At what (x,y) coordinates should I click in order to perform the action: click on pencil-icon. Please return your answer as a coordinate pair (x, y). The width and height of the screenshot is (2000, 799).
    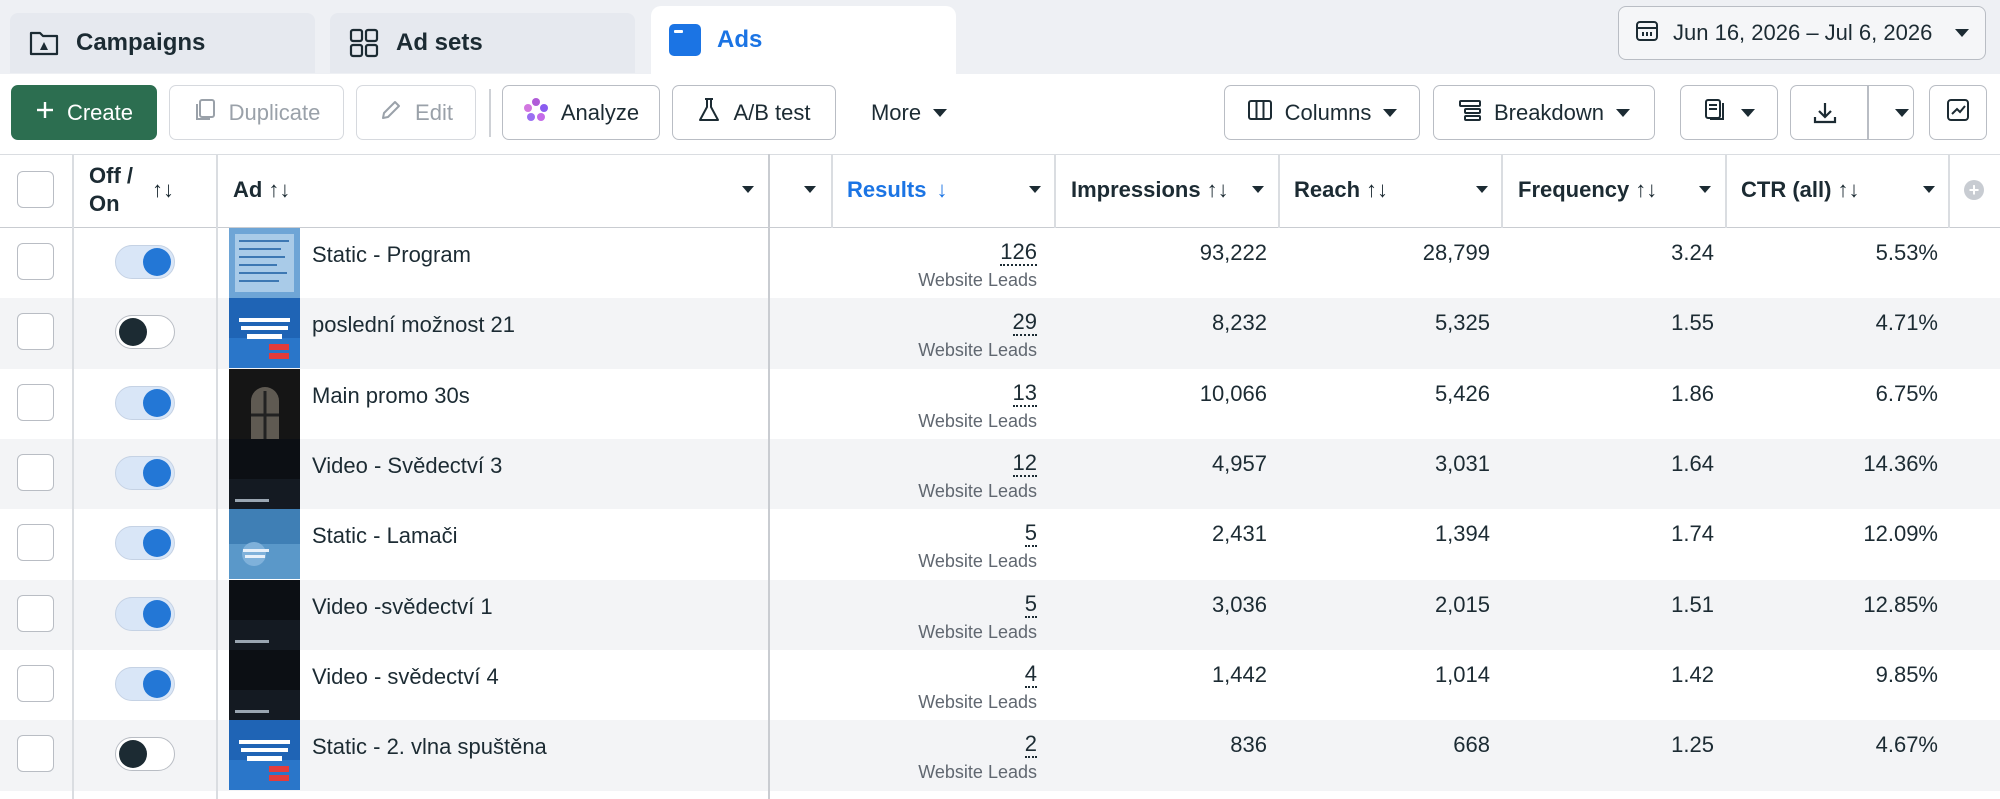
    Looking at the image, I should click on (391, 113).